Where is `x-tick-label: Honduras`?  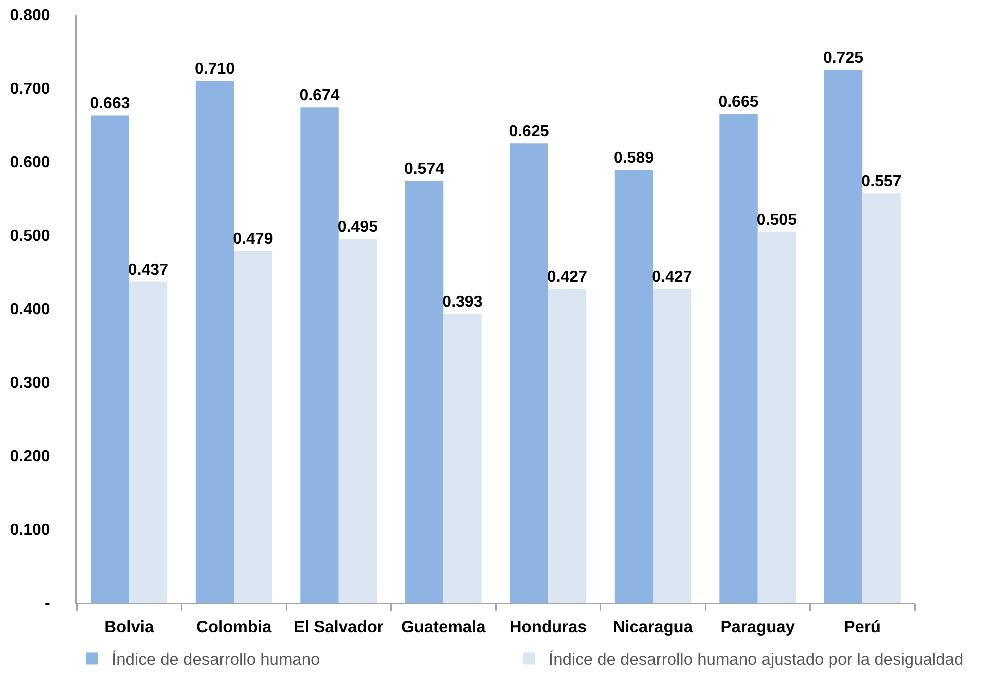 x-tick-label: Honduras is located at coordinates (548, 627).